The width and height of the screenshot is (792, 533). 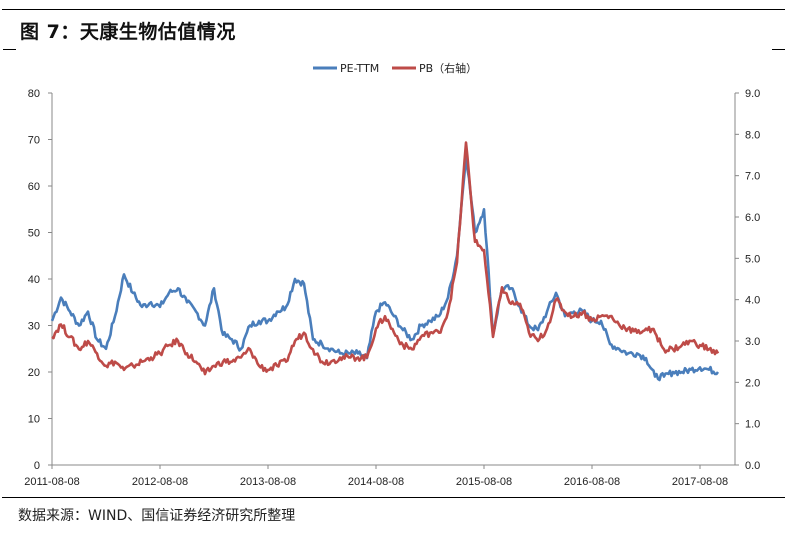 I want to click on right-tick-label: 6.0, so click(x=752, y=218).